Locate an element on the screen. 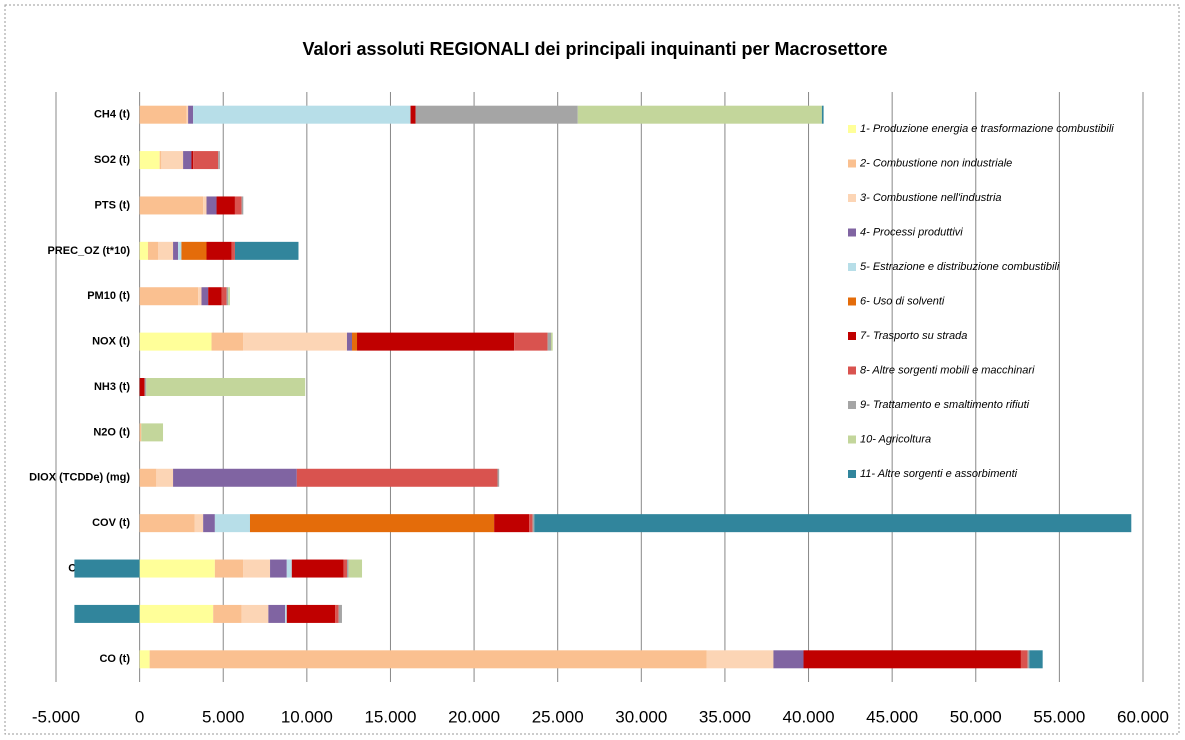  x-tick-label: -5.000 is located at coordinates (56, 716).